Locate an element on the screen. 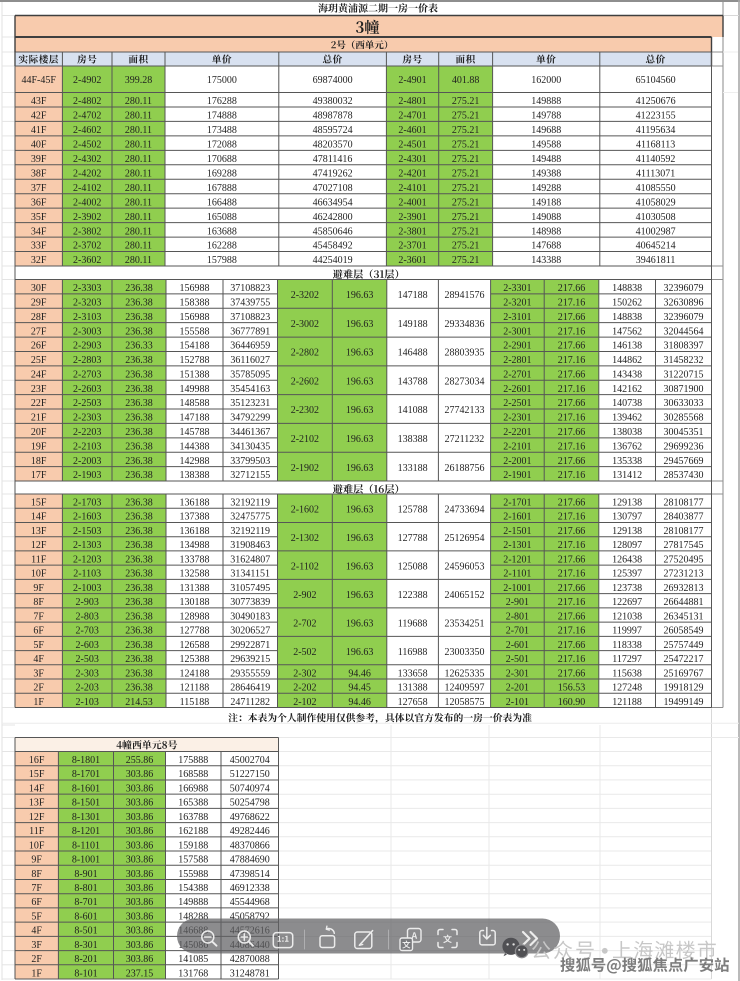 The width and height of the screenshot is (740, 981). svg-text: 2-4302 is located at coordinates (87, 159).